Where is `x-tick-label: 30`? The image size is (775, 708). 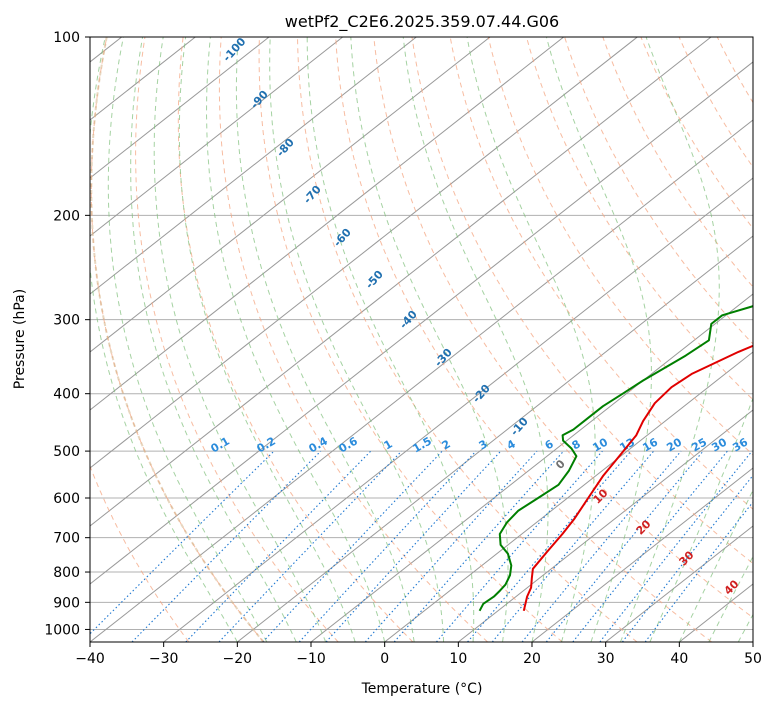 x-tick-label: 30 is located at coordinates (606, 659).